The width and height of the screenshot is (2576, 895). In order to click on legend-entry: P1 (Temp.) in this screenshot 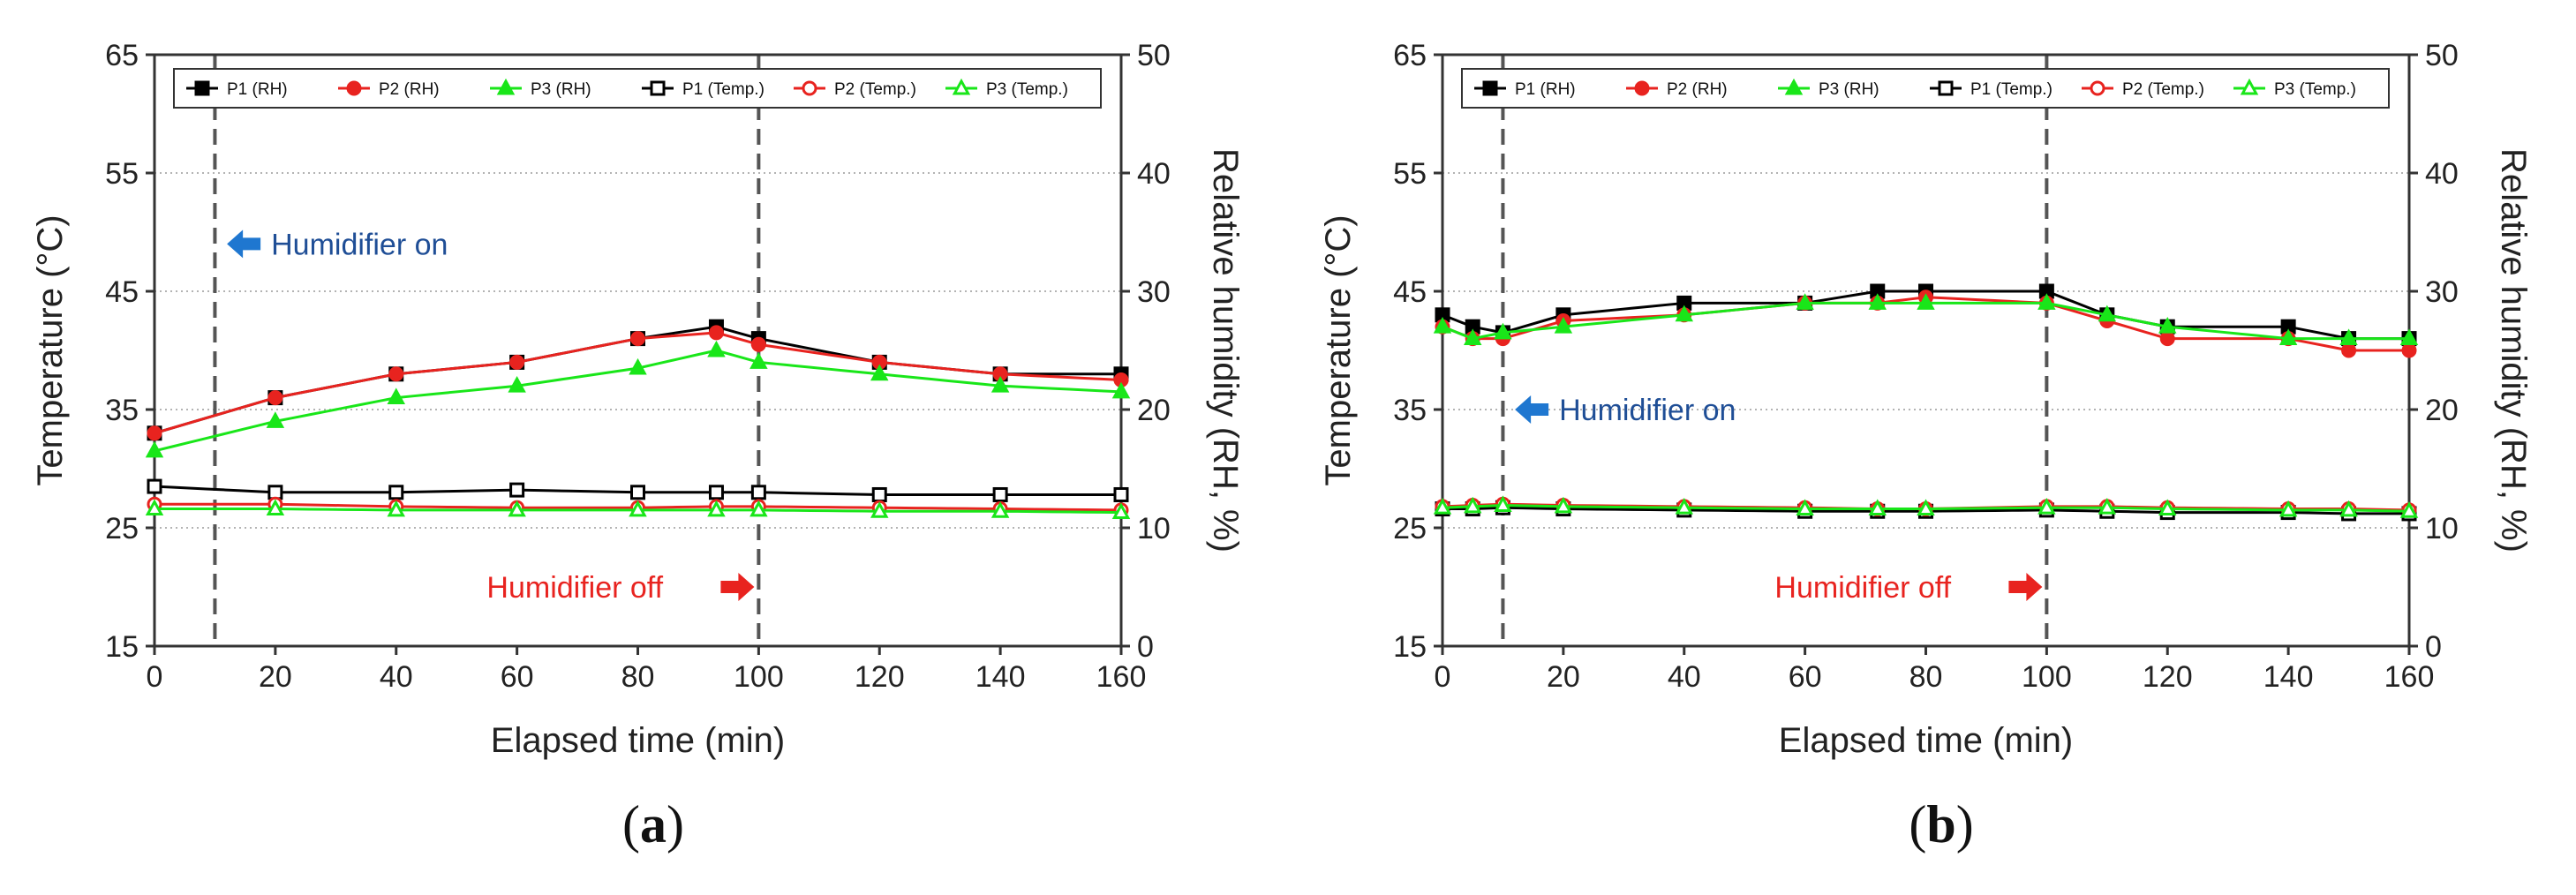, I will do `click(704, 89)`.